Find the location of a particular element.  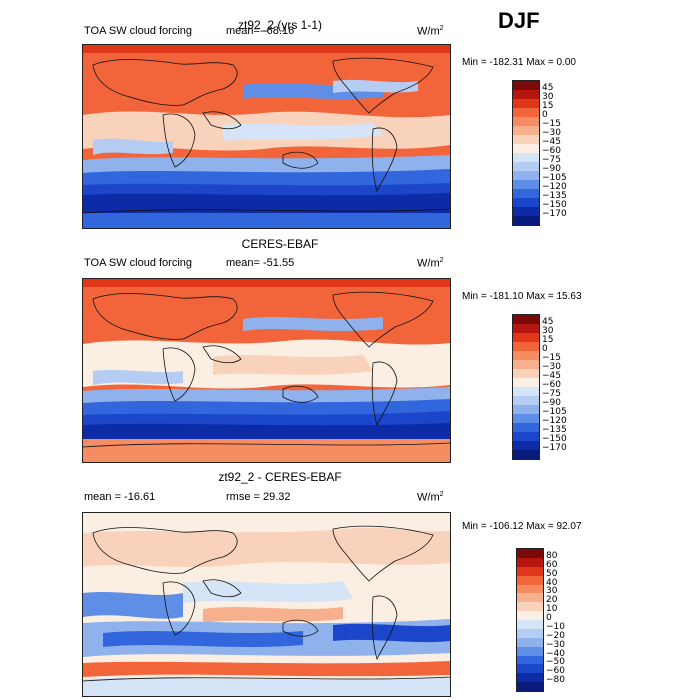

panel-3-rmse: rmse = 29.32 is located at coordinates (258, 497).